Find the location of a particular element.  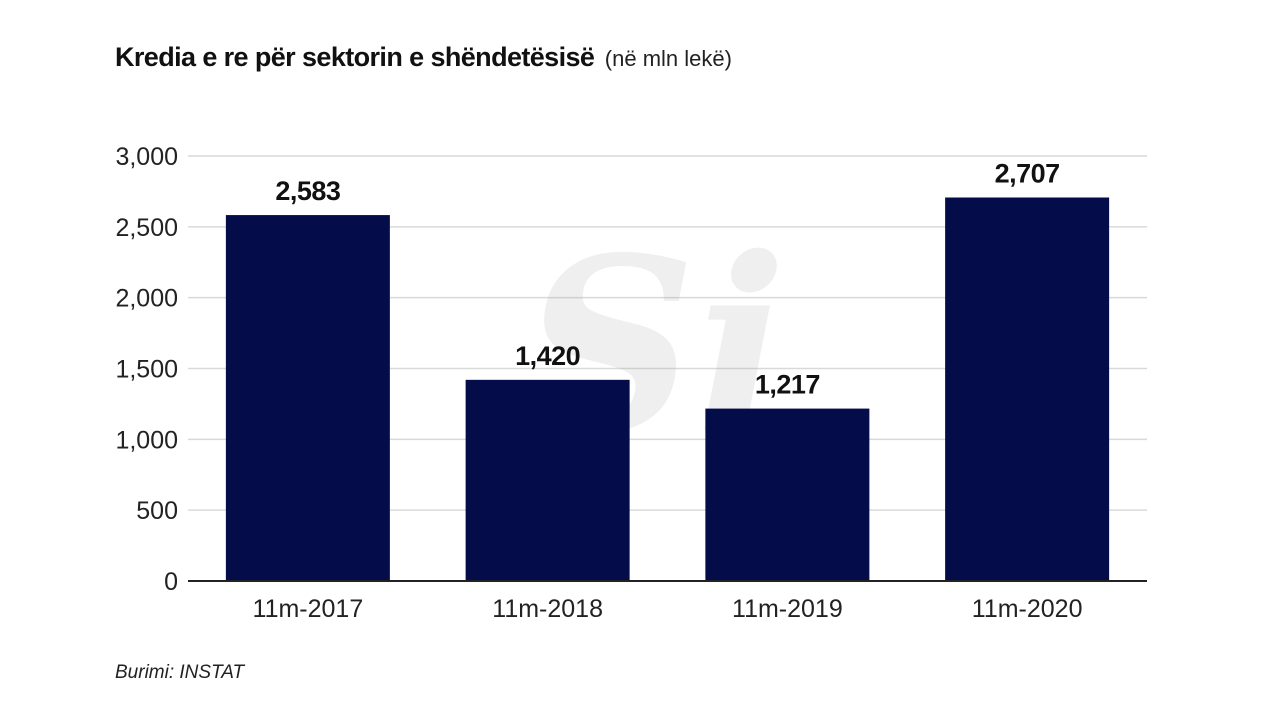

x-tick-label: 11m-2020 is located at coordinates (1027, 609).